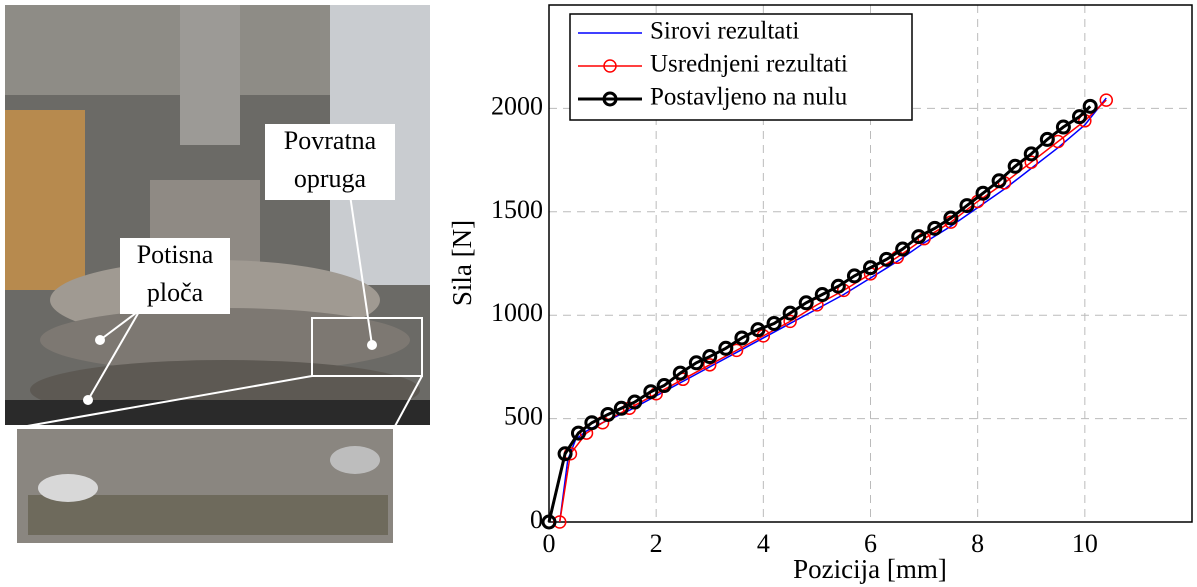 The width and height of the screenshot is (1197, 587). Describe the element at coordinates (175, 254) in the screenshot. I see `photo-label: Potisna` at that location.